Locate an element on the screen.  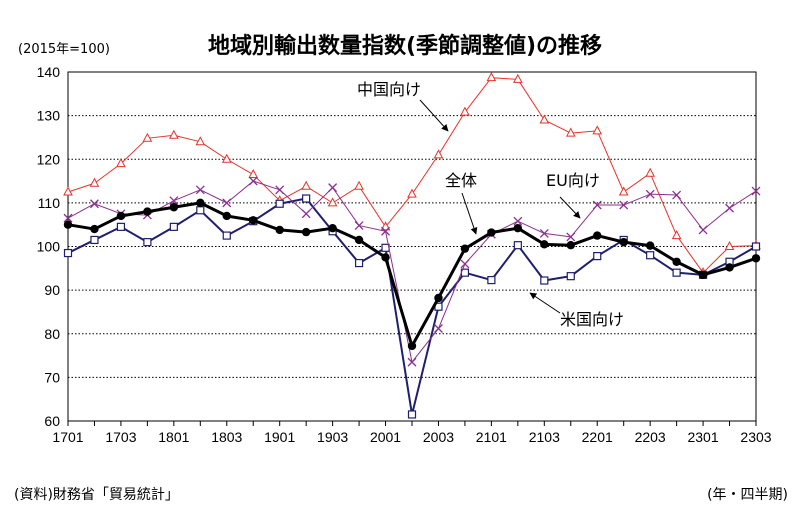
annotation-label: 全体 is located at coordinates (461, 180).